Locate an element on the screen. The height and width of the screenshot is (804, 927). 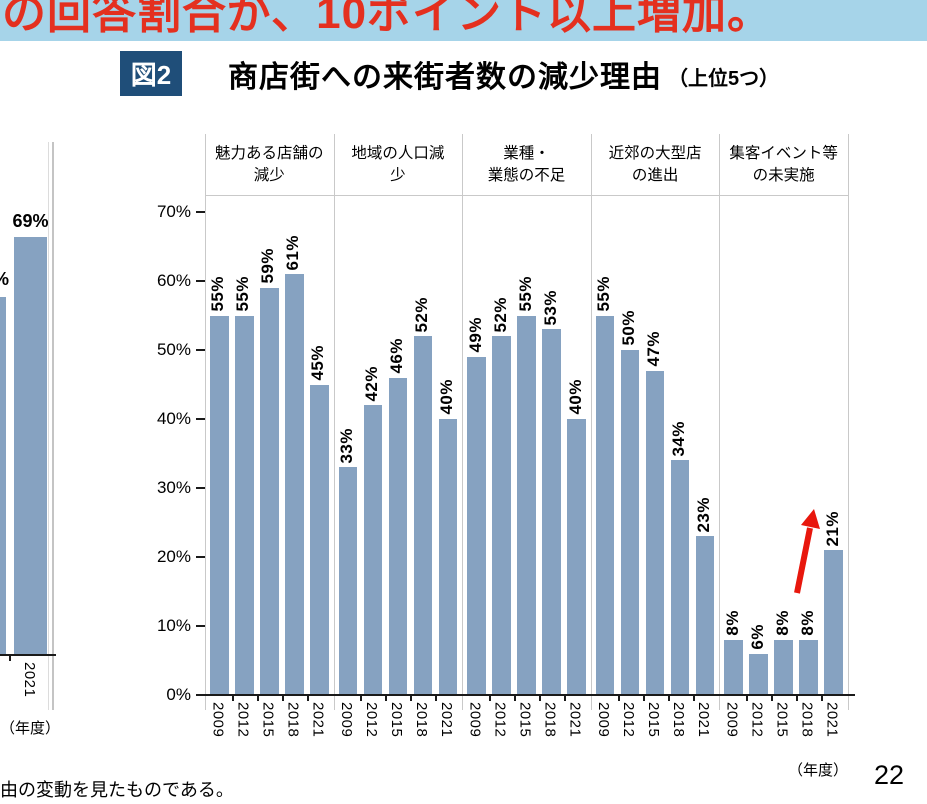
top-banner: の回答割合が、10ポイント以上増加。 is located at coordinates (463, 20).